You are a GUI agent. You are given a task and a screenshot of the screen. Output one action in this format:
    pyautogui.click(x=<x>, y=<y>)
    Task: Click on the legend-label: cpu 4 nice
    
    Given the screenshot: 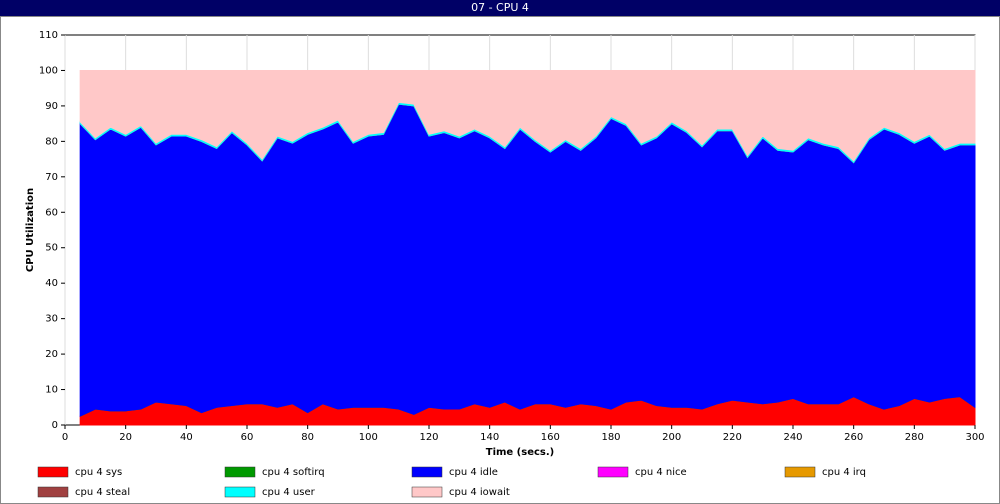 What is the action you would take?
    pyautogui.click(x=661, y=472)
    